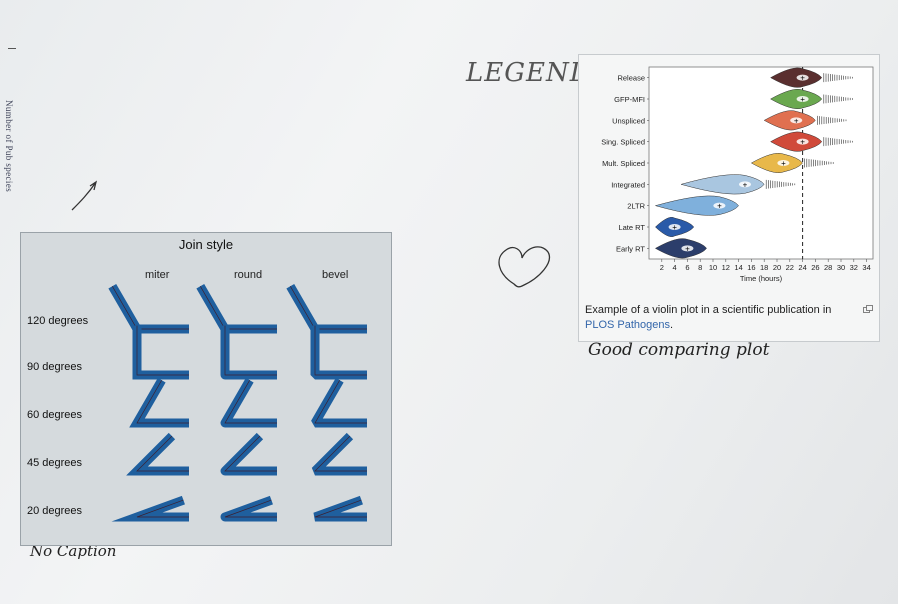  What do you see at coordinates (623, 142) in the screenshot?
I see `category-label: Sing. Spliced` at bounding box center [623, 142].